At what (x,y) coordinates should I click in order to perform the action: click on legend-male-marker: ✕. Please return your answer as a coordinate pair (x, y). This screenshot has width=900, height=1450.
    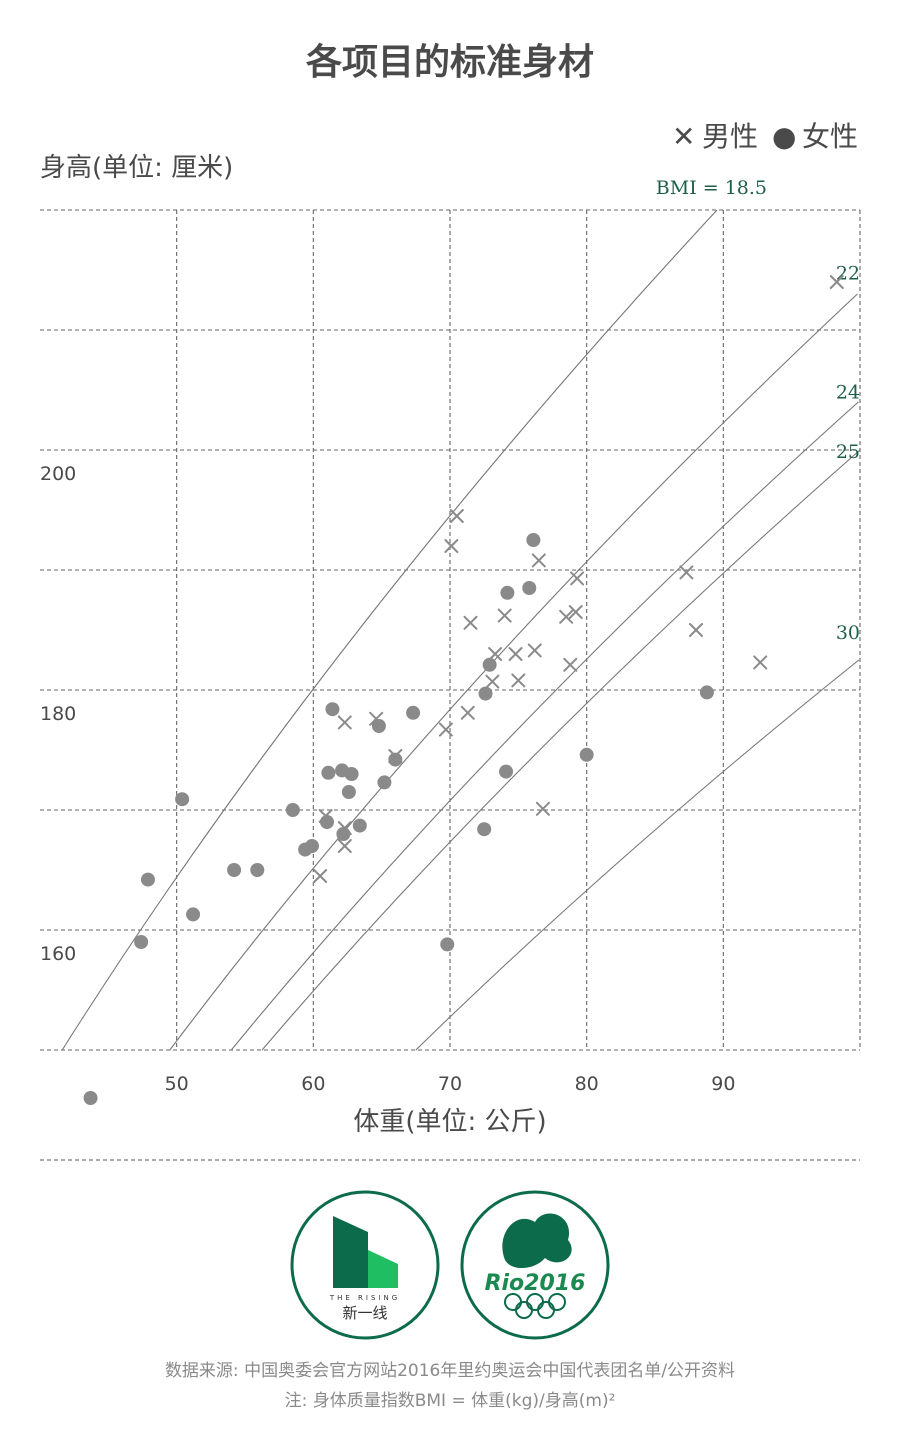
    Looking at the image, I should click on (683, 136).